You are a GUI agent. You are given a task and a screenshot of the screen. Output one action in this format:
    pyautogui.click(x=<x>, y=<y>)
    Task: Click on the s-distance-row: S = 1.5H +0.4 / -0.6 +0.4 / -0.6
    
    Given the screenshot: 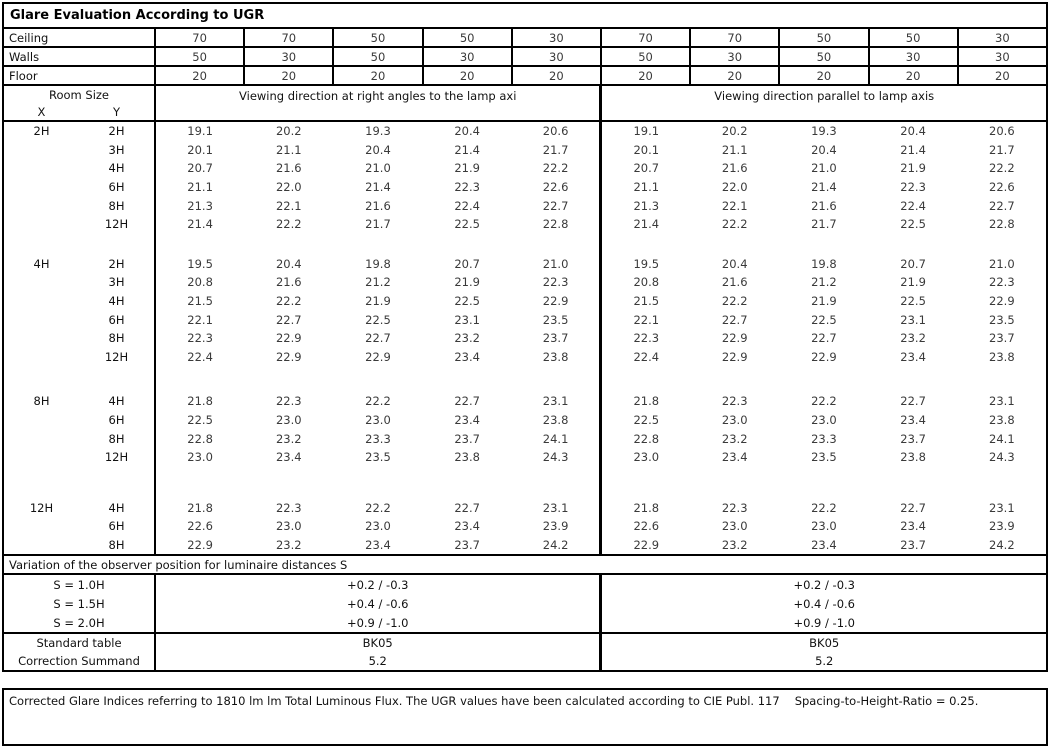 What is the action you would take?
    pyautogui.click(x=525, y=604)
    